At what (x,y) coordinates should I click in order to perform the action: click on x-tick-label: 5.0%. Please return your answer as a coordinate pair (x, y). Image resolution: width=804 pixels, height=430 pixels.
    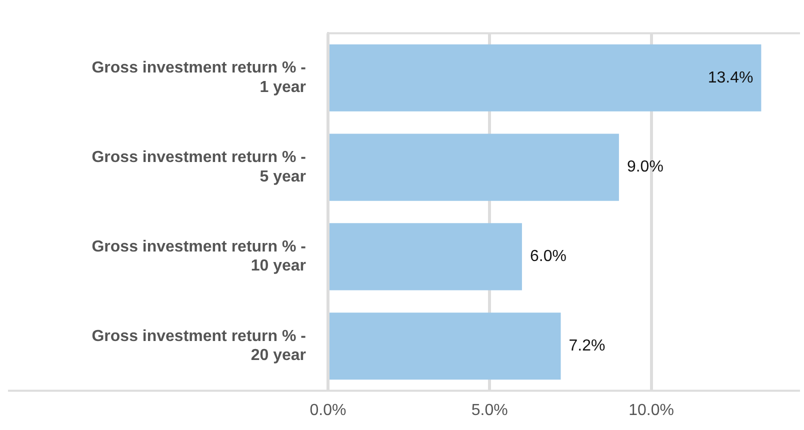
    Looking at the image, I should click on (489, 410).